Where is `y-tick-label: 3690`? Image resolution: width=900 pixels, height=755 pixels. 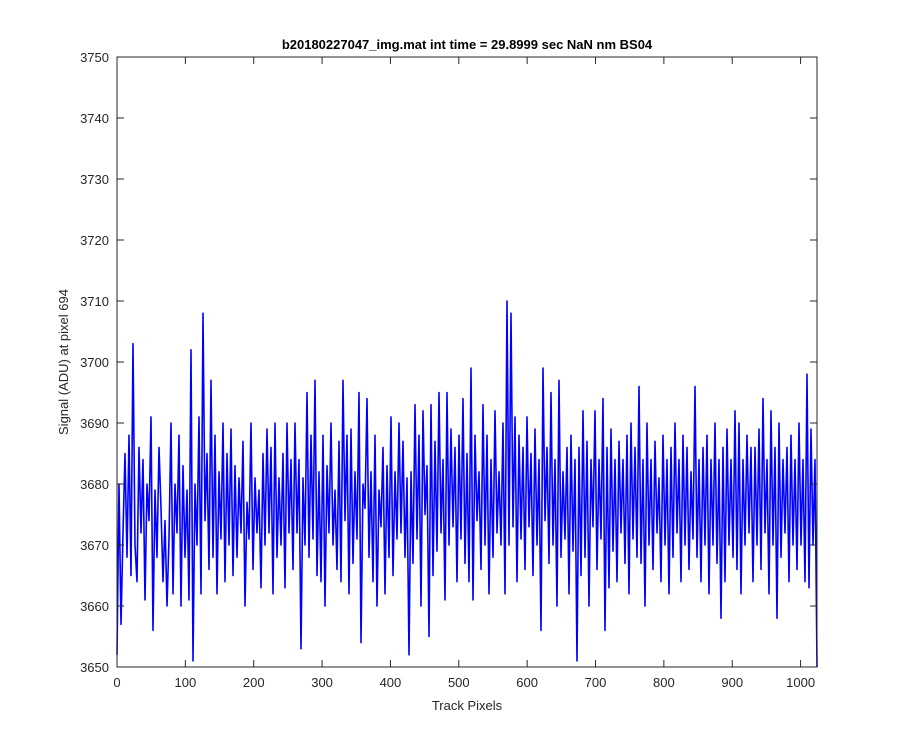
y-tick-label: 3690 is located at coordinates (94, 423).